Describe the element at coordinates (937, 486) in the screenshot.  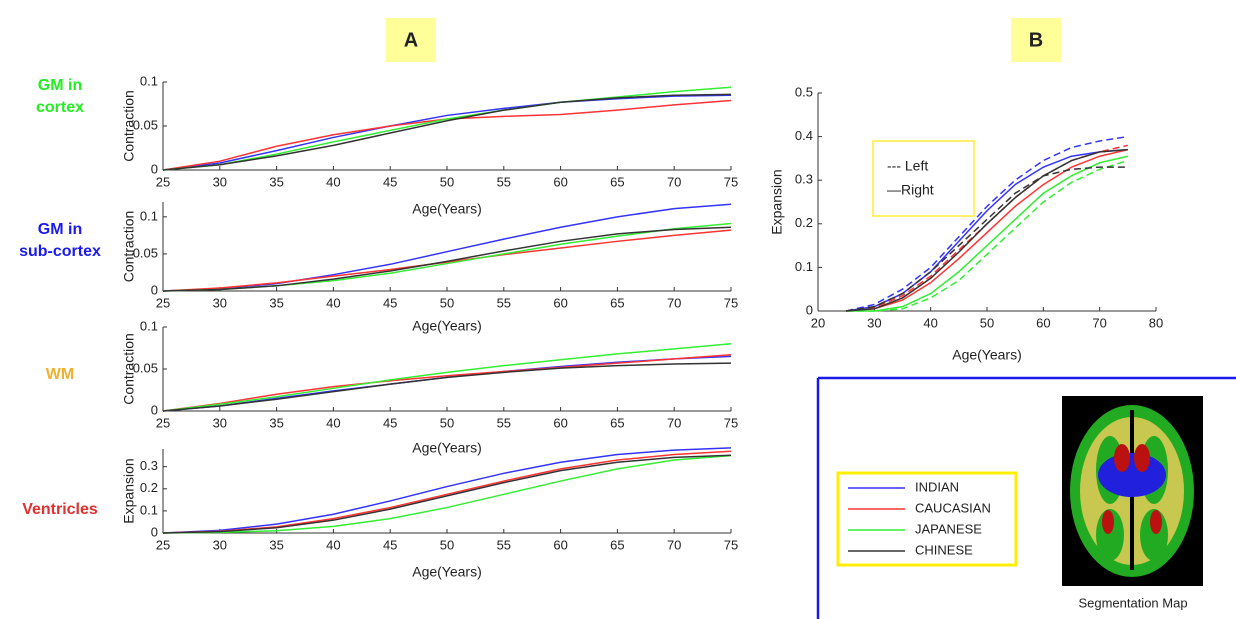
I see `legend-label: INDIAN` at that location.